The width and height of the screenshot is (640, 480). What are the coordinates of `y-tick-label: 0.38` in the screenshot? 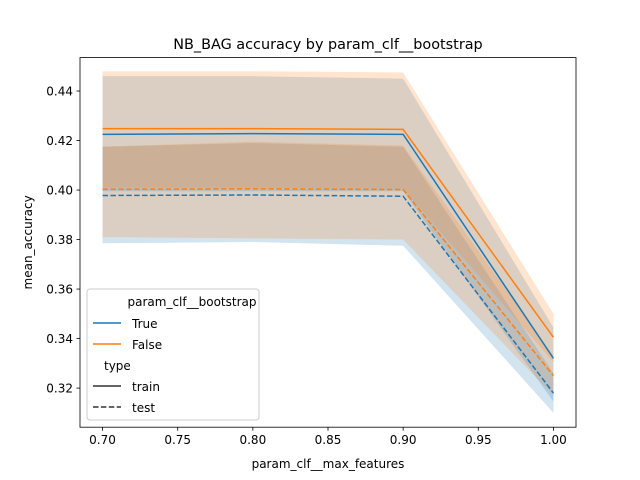 It's located at (59, 240).